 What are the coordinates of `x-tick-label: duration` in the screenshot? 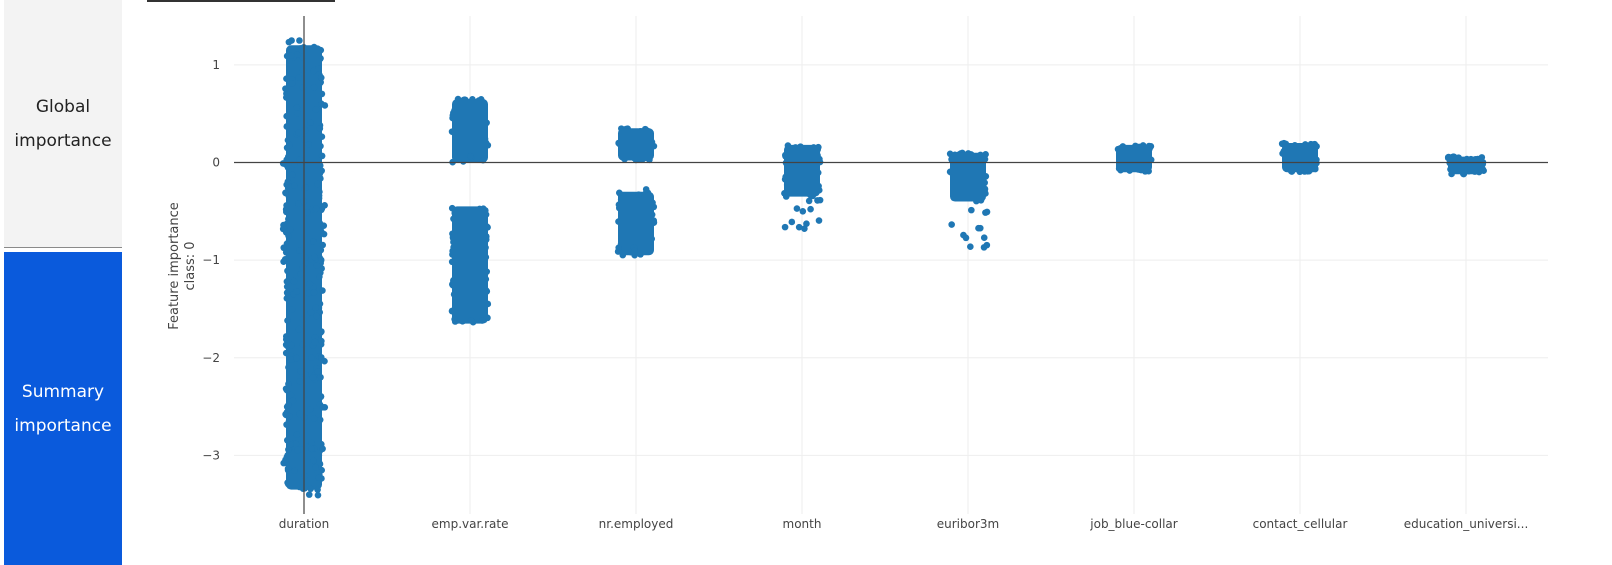 It's located at (304, 524).